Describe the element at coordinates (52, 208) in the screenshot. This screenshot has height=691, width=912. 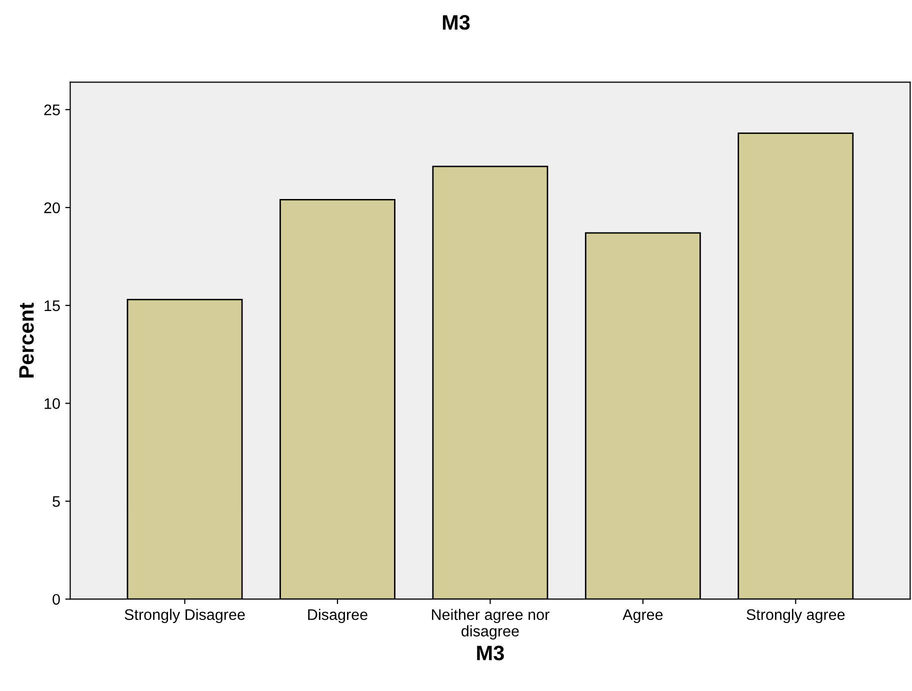
I see `y-tick-label: 20` at that location.